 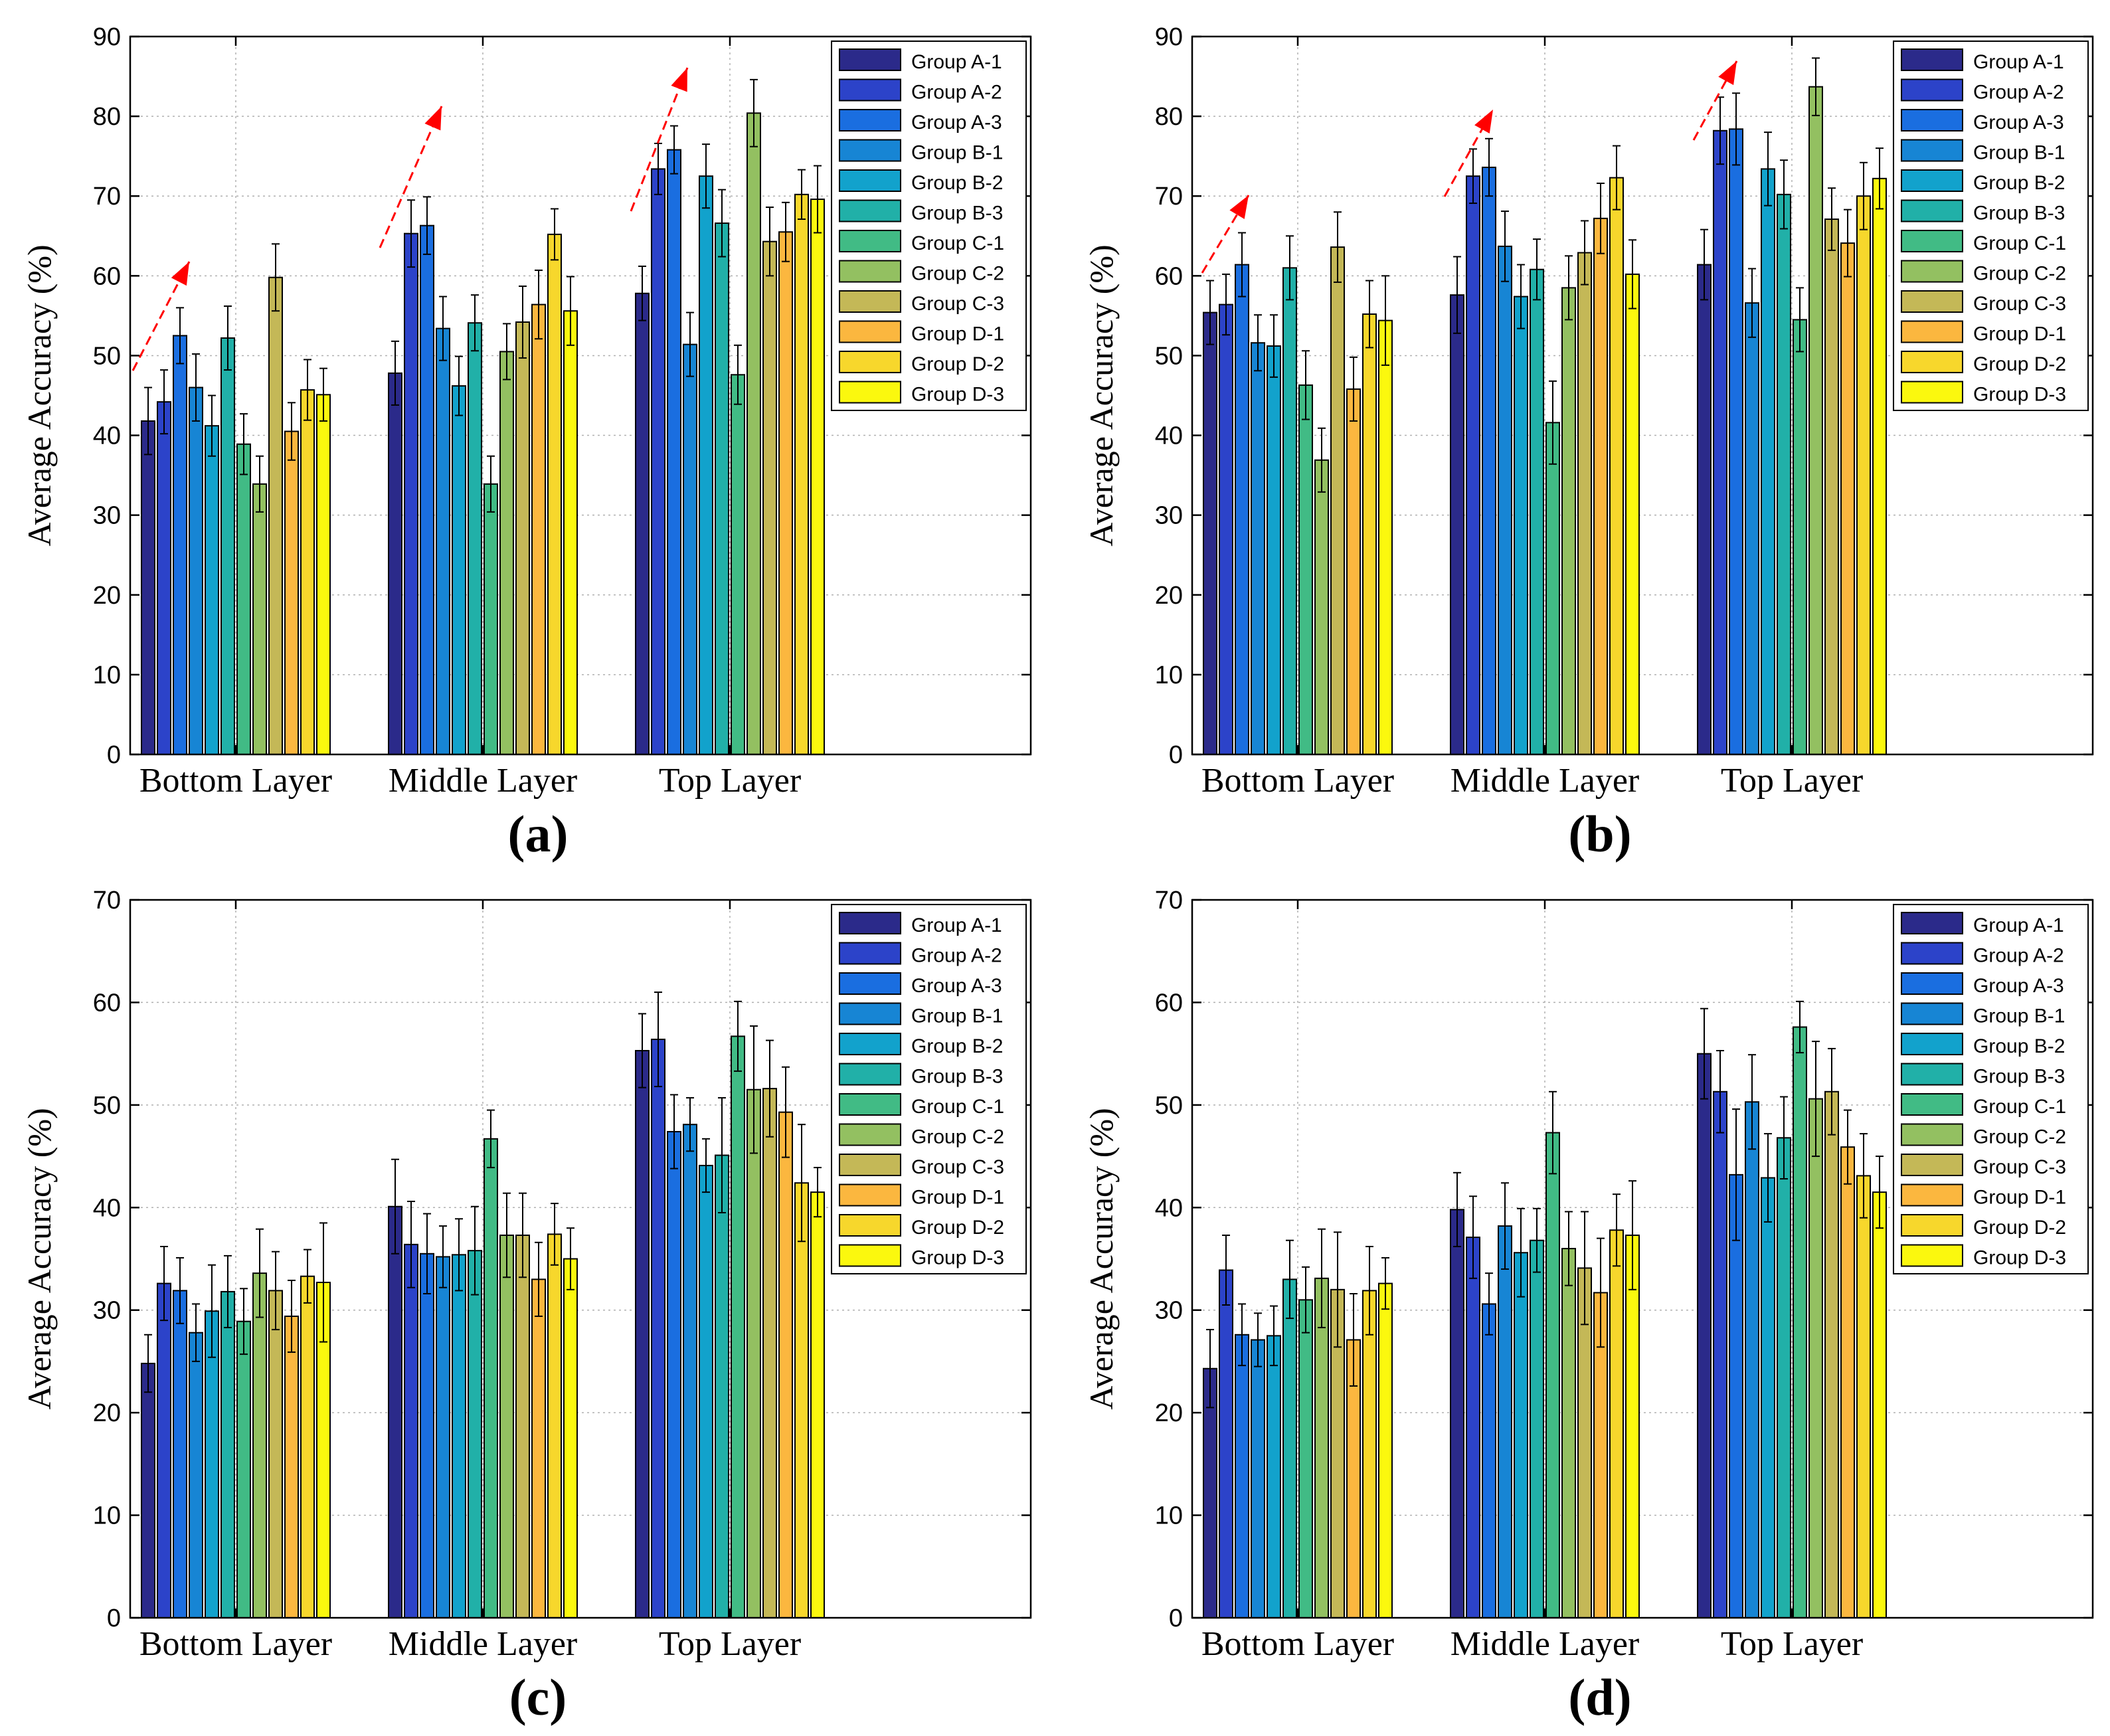 I want to click on y-tick-label: 30, so click(x=107, y=516).